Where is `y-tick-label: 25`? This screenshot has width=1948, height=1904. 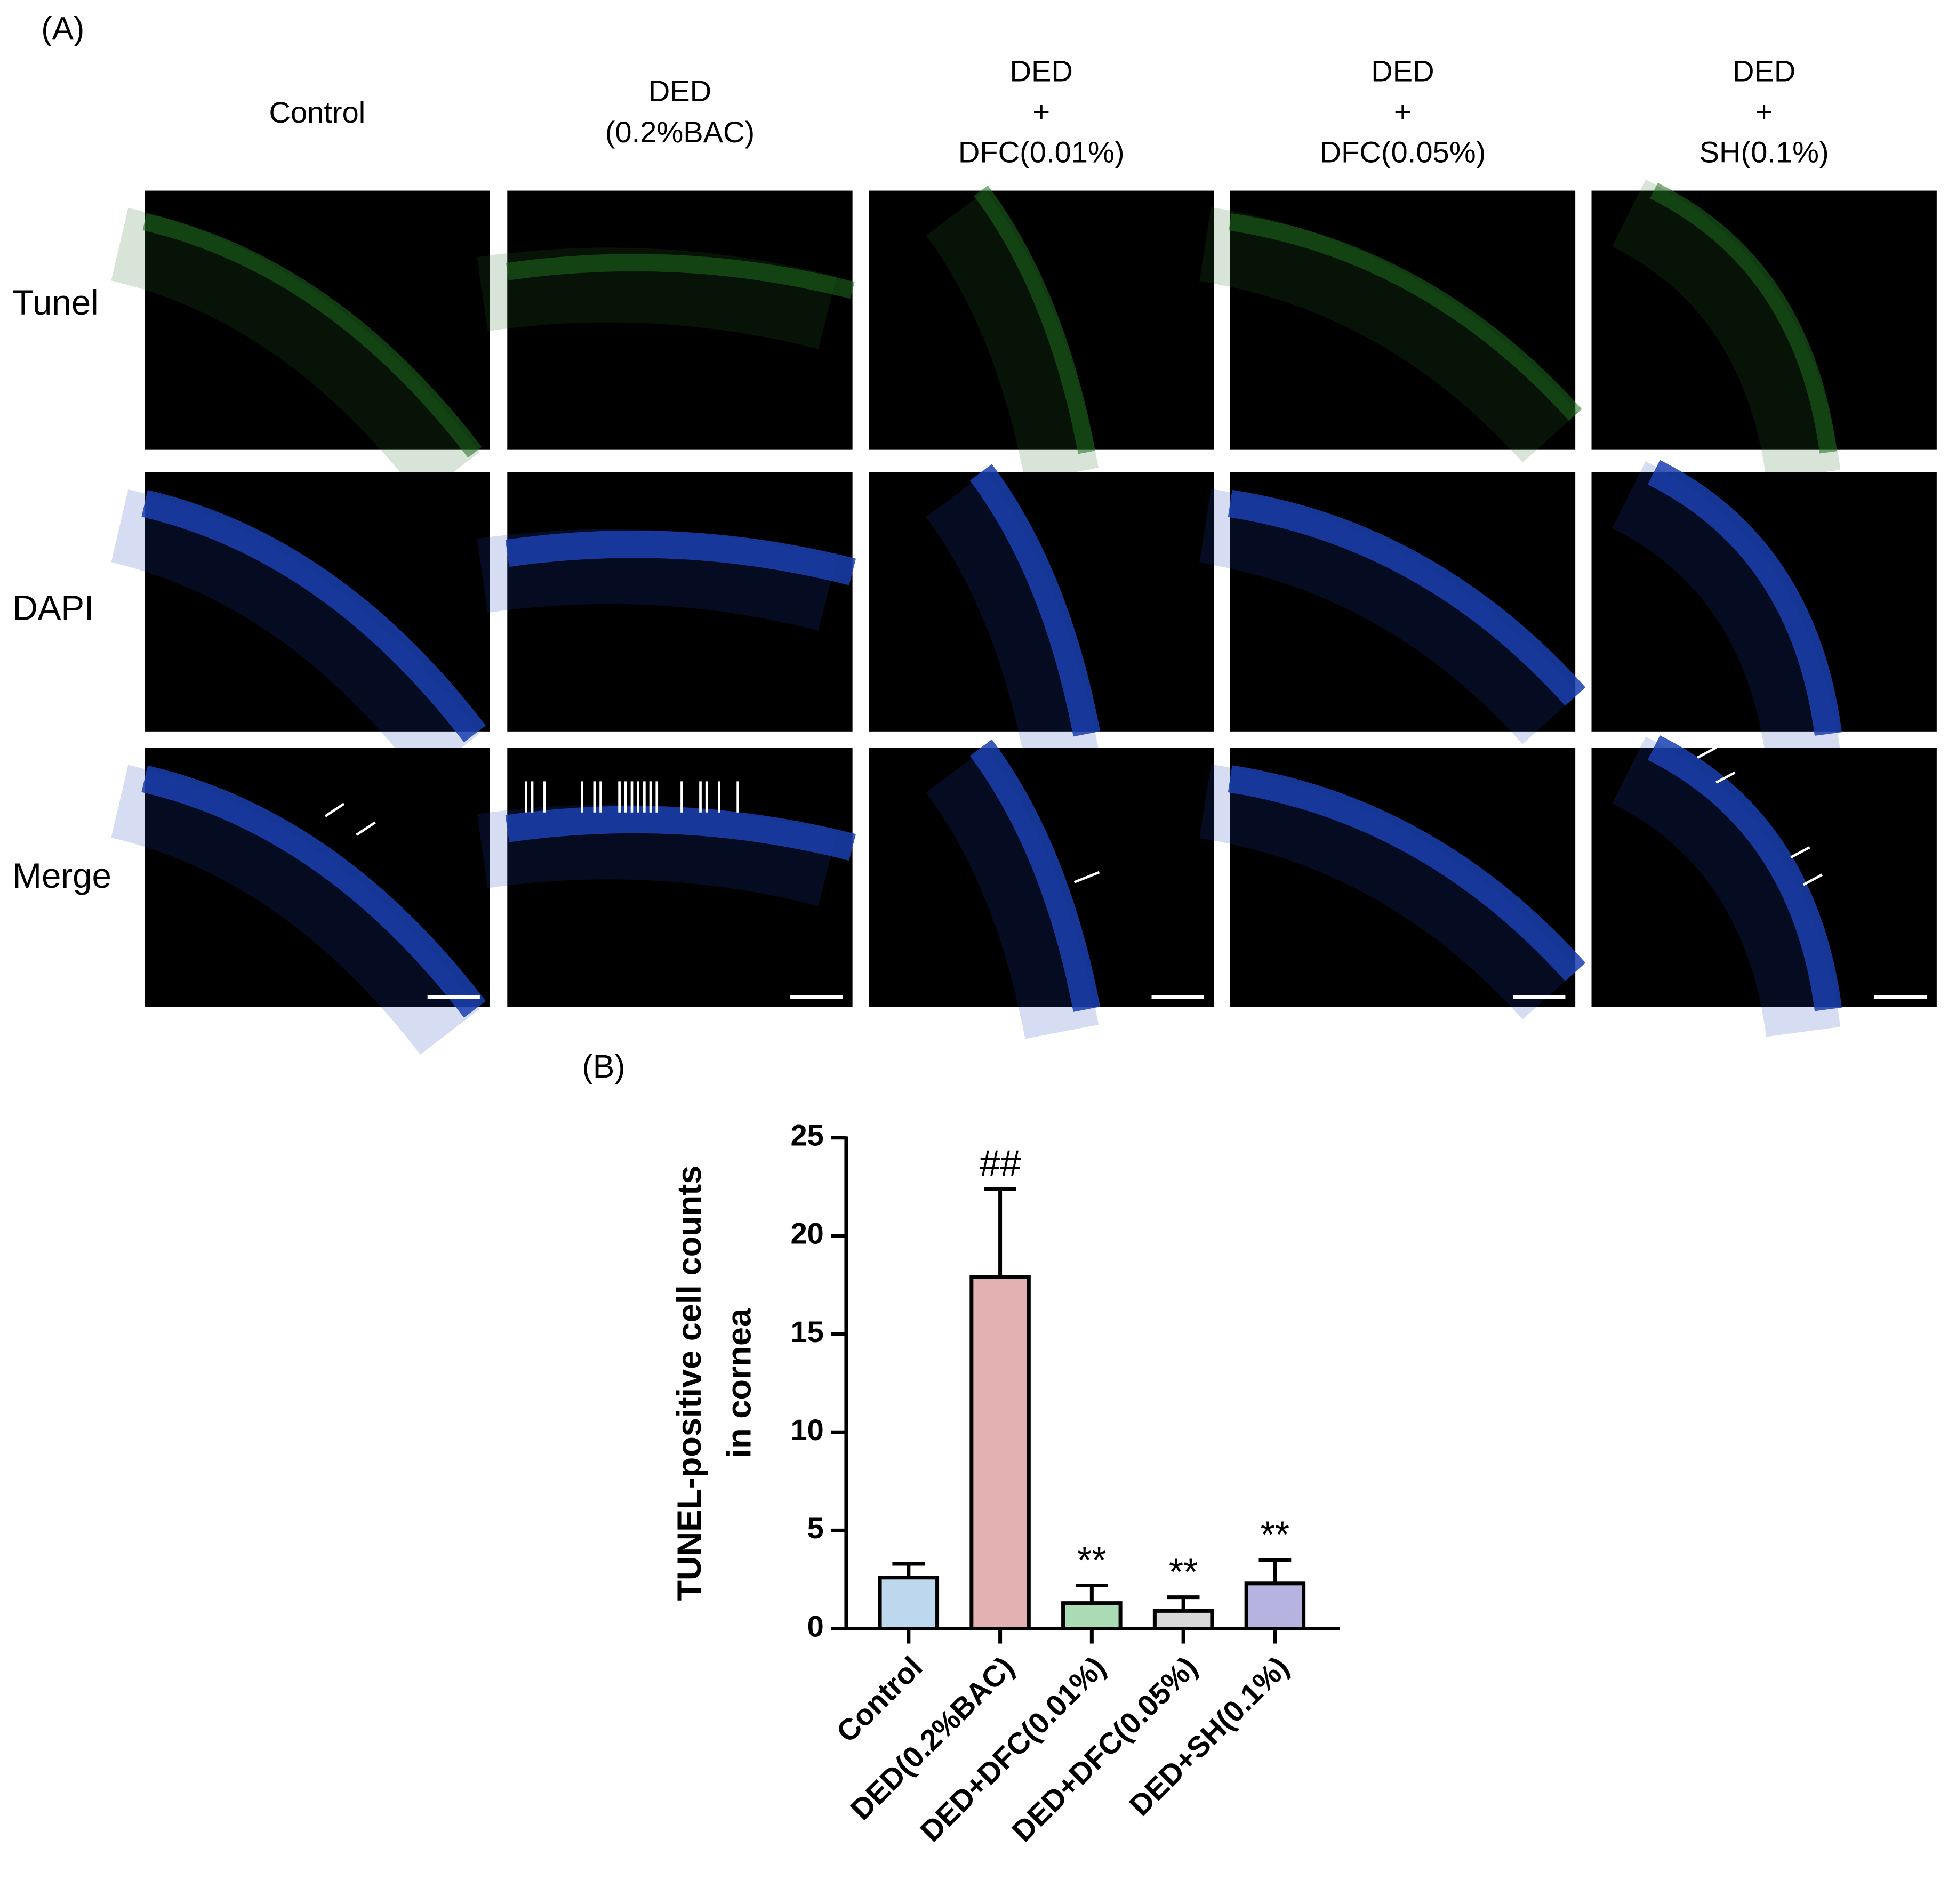 y-tick-label: 25 is located at coordinates (806, 1135).